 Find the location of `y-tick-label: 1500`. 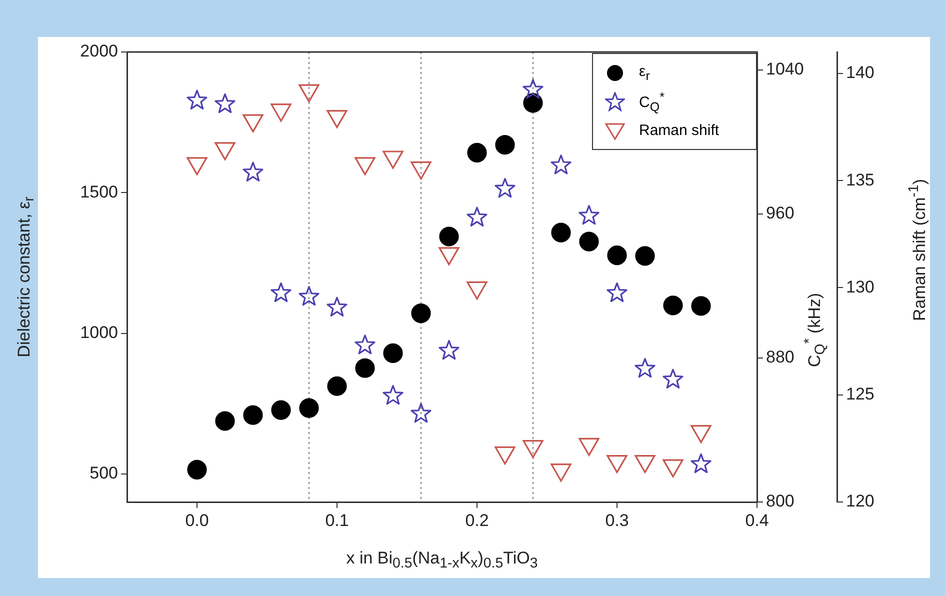

y-tick-label: 1500 is located at coordinates (99, 192).